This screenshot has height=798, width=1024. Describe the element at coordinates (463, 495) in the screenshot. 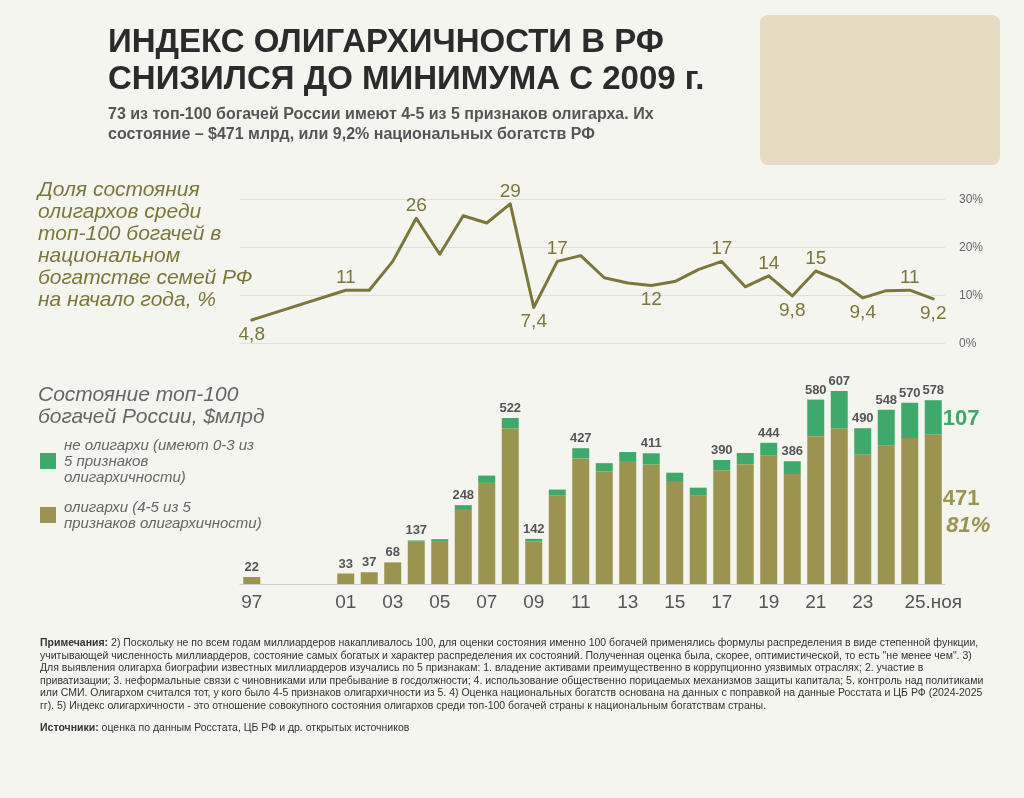

I see `total-label: 248` at that location.